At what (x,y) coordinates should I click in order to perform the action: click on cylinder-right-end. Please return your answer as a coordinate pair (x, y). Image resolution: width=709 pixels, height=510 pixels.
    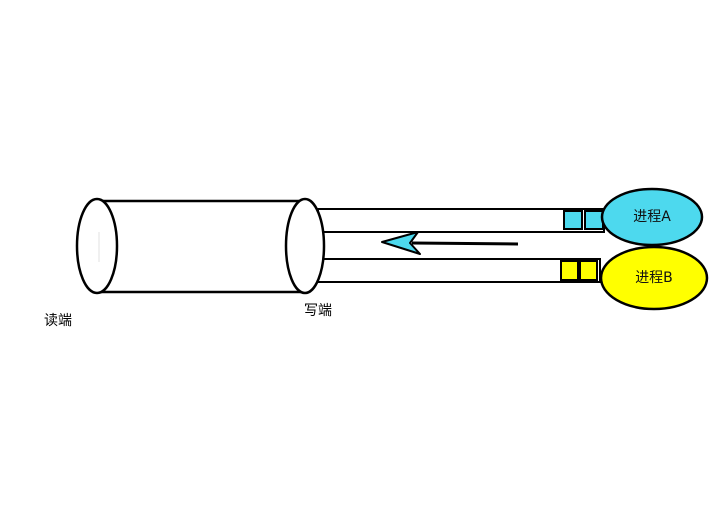
    Looking at the image, I should click on (305, 246).